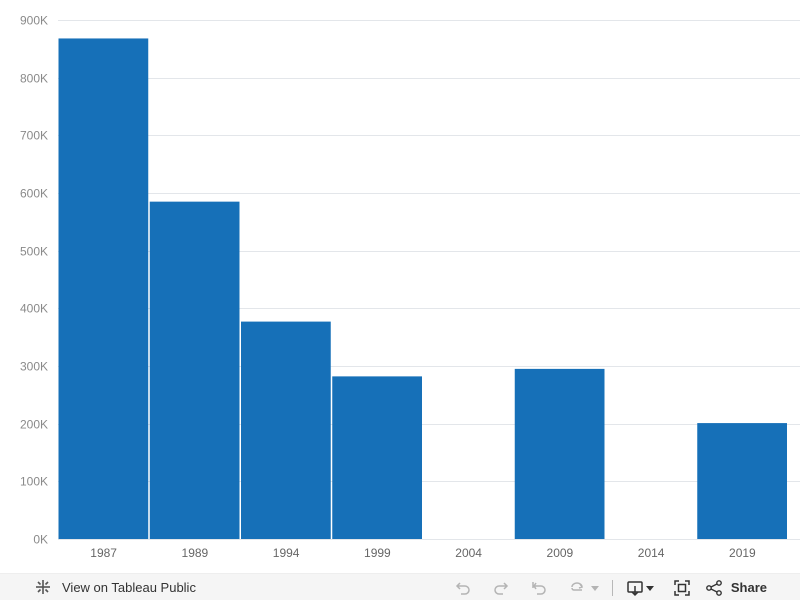  Describe the element at coordinates (468, 553) in the screenshot. I see `x-tick-label: 2004` at that location.